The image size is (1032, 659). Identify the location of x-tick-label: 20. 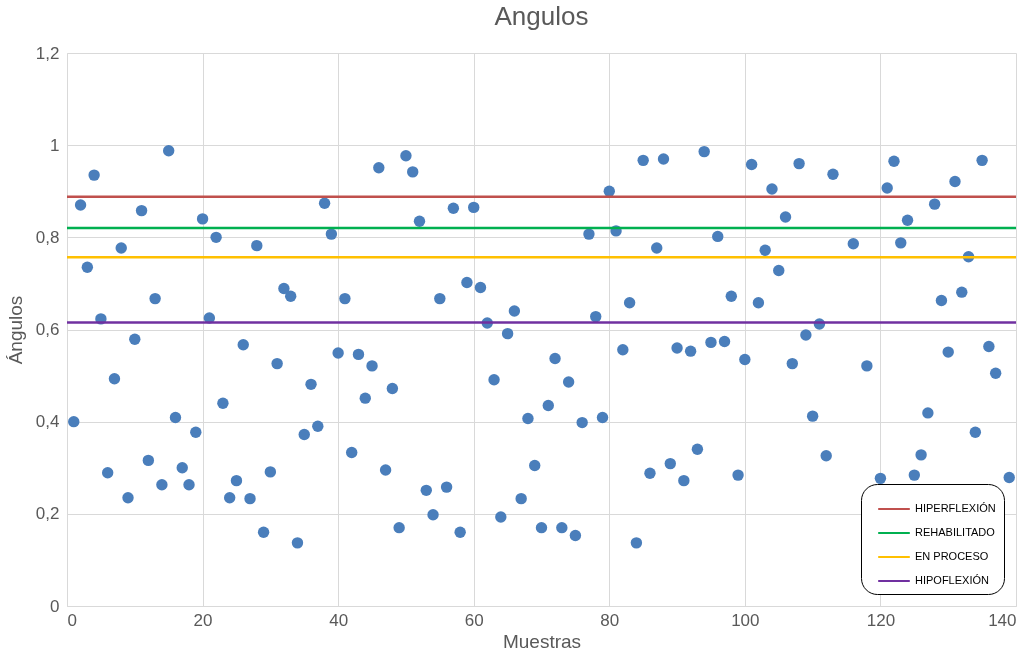
(203, 620).